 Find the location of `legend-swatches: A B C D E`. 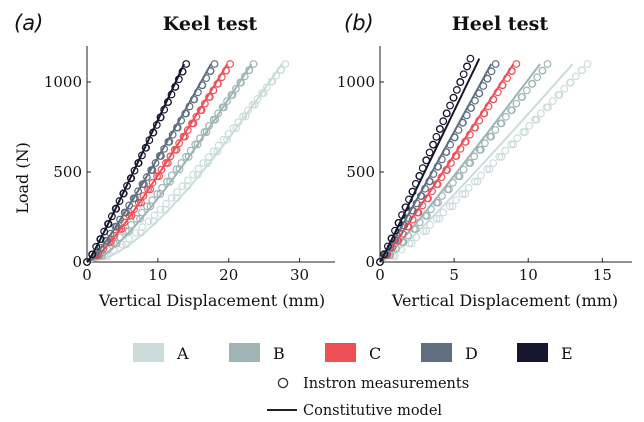

legend-swatches: A B C D E is located at coordinates (353, 353).